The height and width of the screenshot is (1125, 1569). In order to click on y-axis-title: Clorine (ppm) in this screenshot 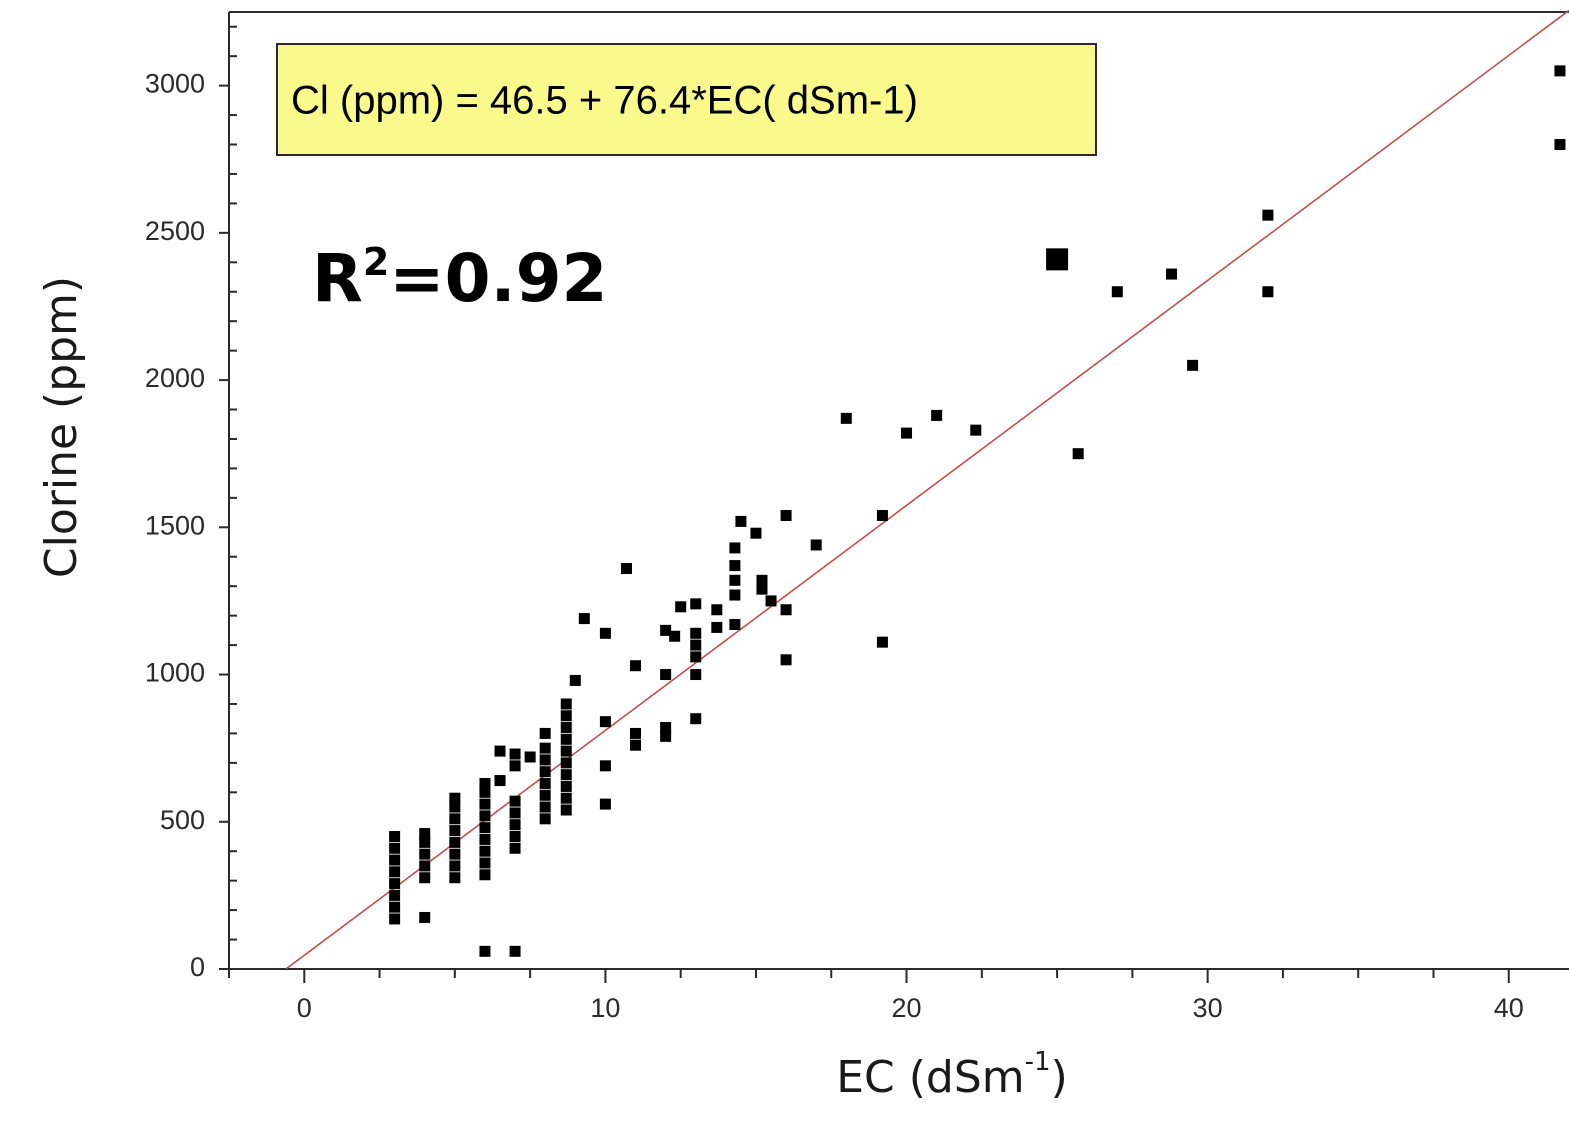, I will do `click(61, 427)`.